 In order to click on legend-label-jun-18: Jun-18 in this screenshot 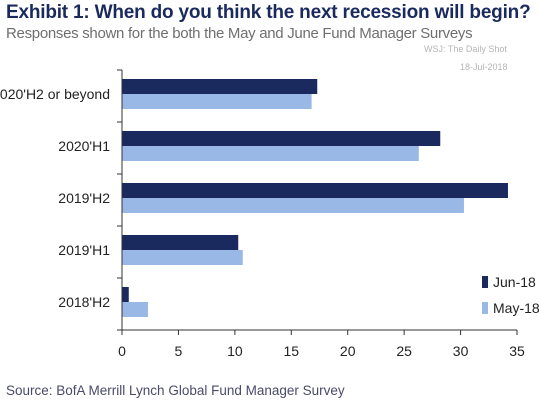, I will do `click(514, 282)`.